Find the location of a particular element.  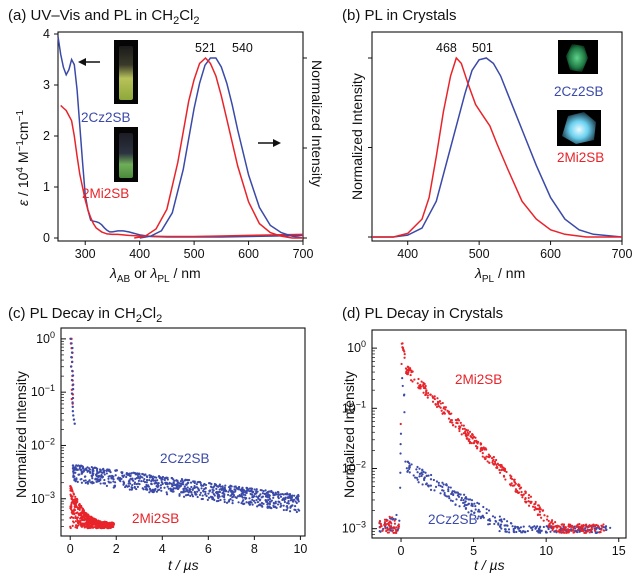

series-points-2cz2sb is located at coordinates (495, 455).